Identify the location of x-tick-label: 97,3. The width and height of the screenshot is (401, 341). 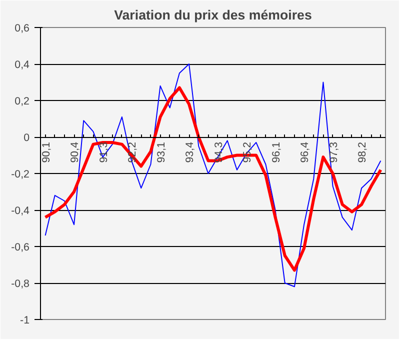
(334, 152).